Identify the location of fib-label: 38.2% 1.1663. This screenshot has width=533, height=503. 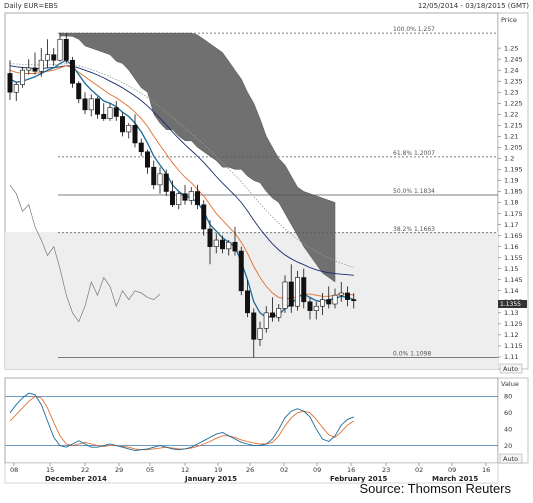
(414, 229).